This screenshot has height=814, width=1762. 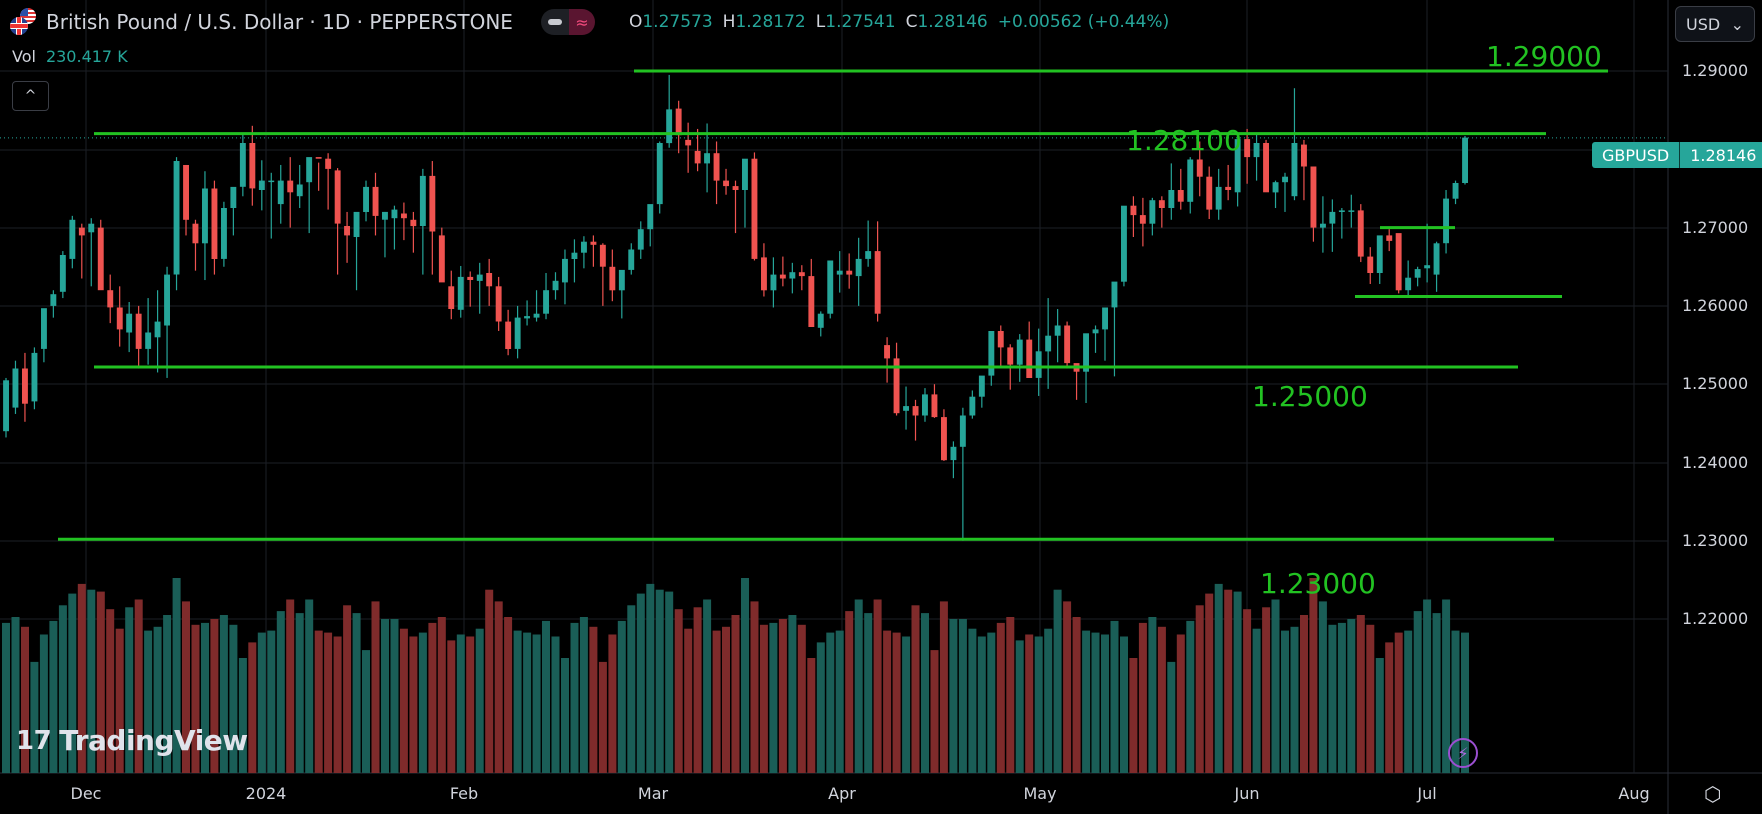 I want to click on low-value: 1.27541, so click(x=860, y=22).